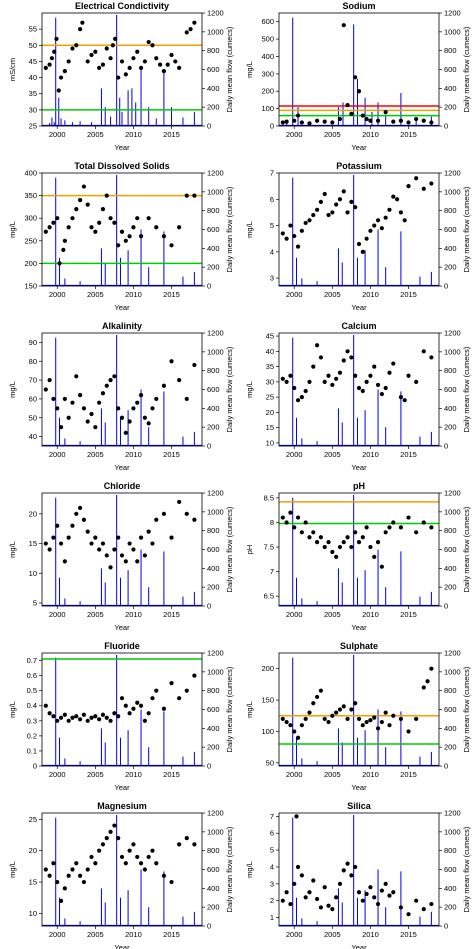 The width and height of the screenshot is (474, 949). What do you see at coordinates (33, 93) in the screenshot?
I see `y-tick-label: 35` at bounding box center [33, 93].